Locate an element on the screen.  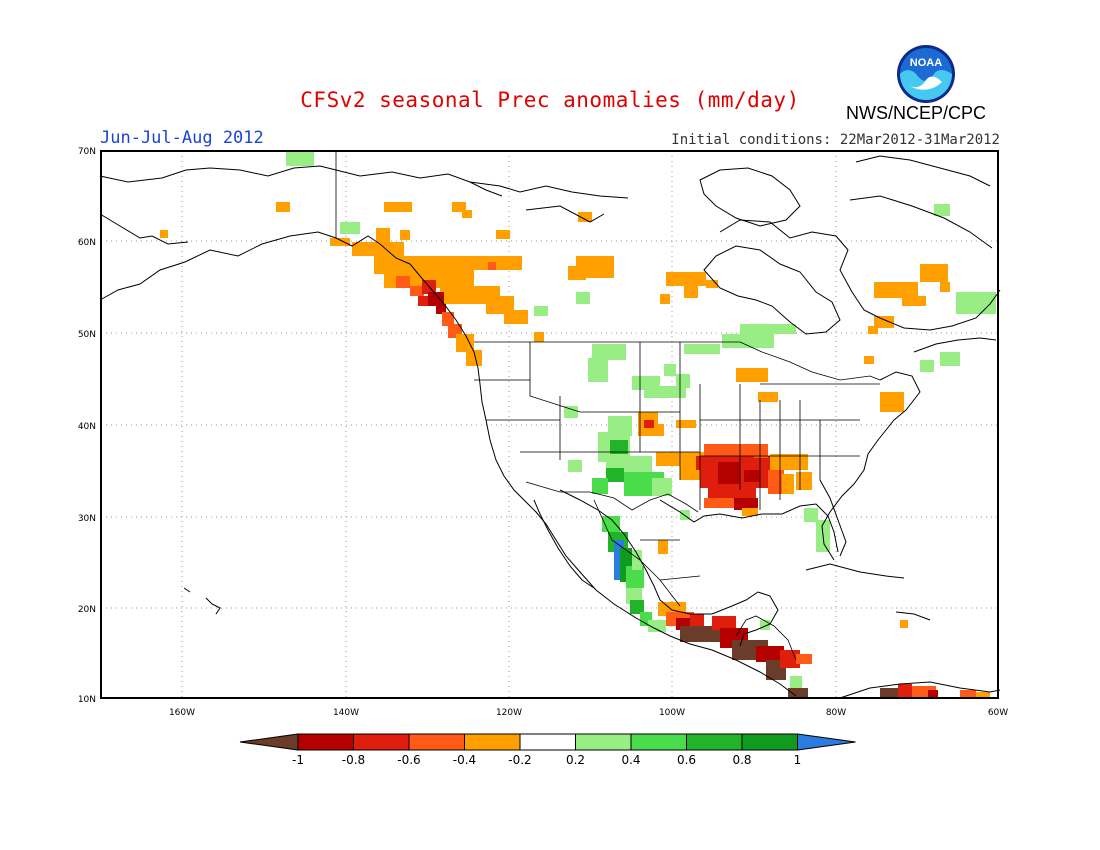
colorbar-label: -0.2 is located at coordinates (519, 760).